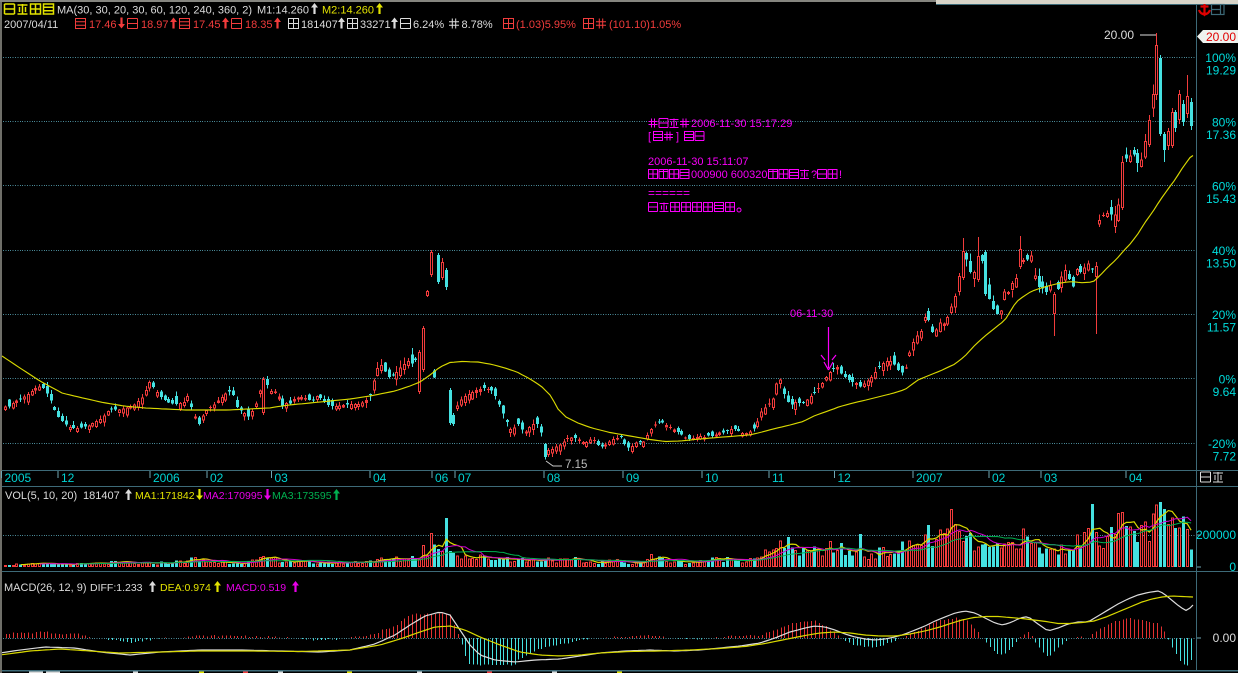 The height and width of the screenshot is (673, 1238). Describe the element at coordinates (1225, 456) in the screenshot. I see `svg-text: 7.72` at that location.